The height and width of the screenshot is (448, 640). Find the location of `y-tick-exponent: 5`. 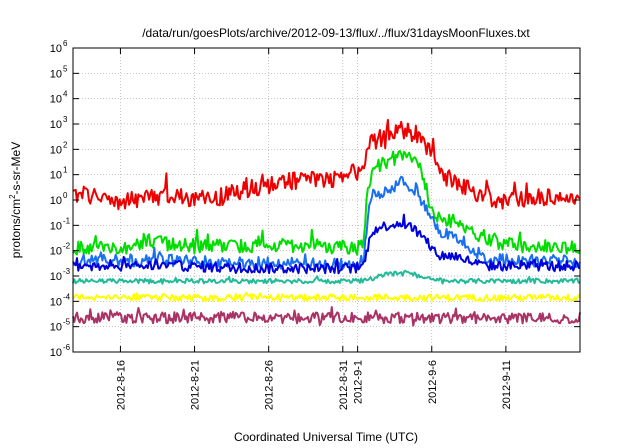

y-tick-exponent: 5 is located at coordinates (65, 68).